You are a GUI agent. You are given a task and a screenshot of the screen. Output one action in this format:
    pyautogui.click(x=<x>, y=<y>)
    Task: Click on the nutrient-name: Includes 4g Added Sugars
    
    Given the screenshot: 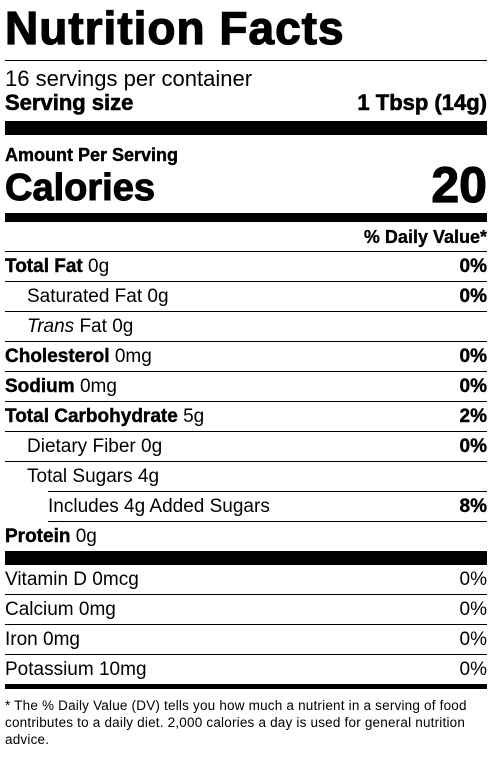 What is the action you would take?
    pyautogui.click(x=159, y=506)
    